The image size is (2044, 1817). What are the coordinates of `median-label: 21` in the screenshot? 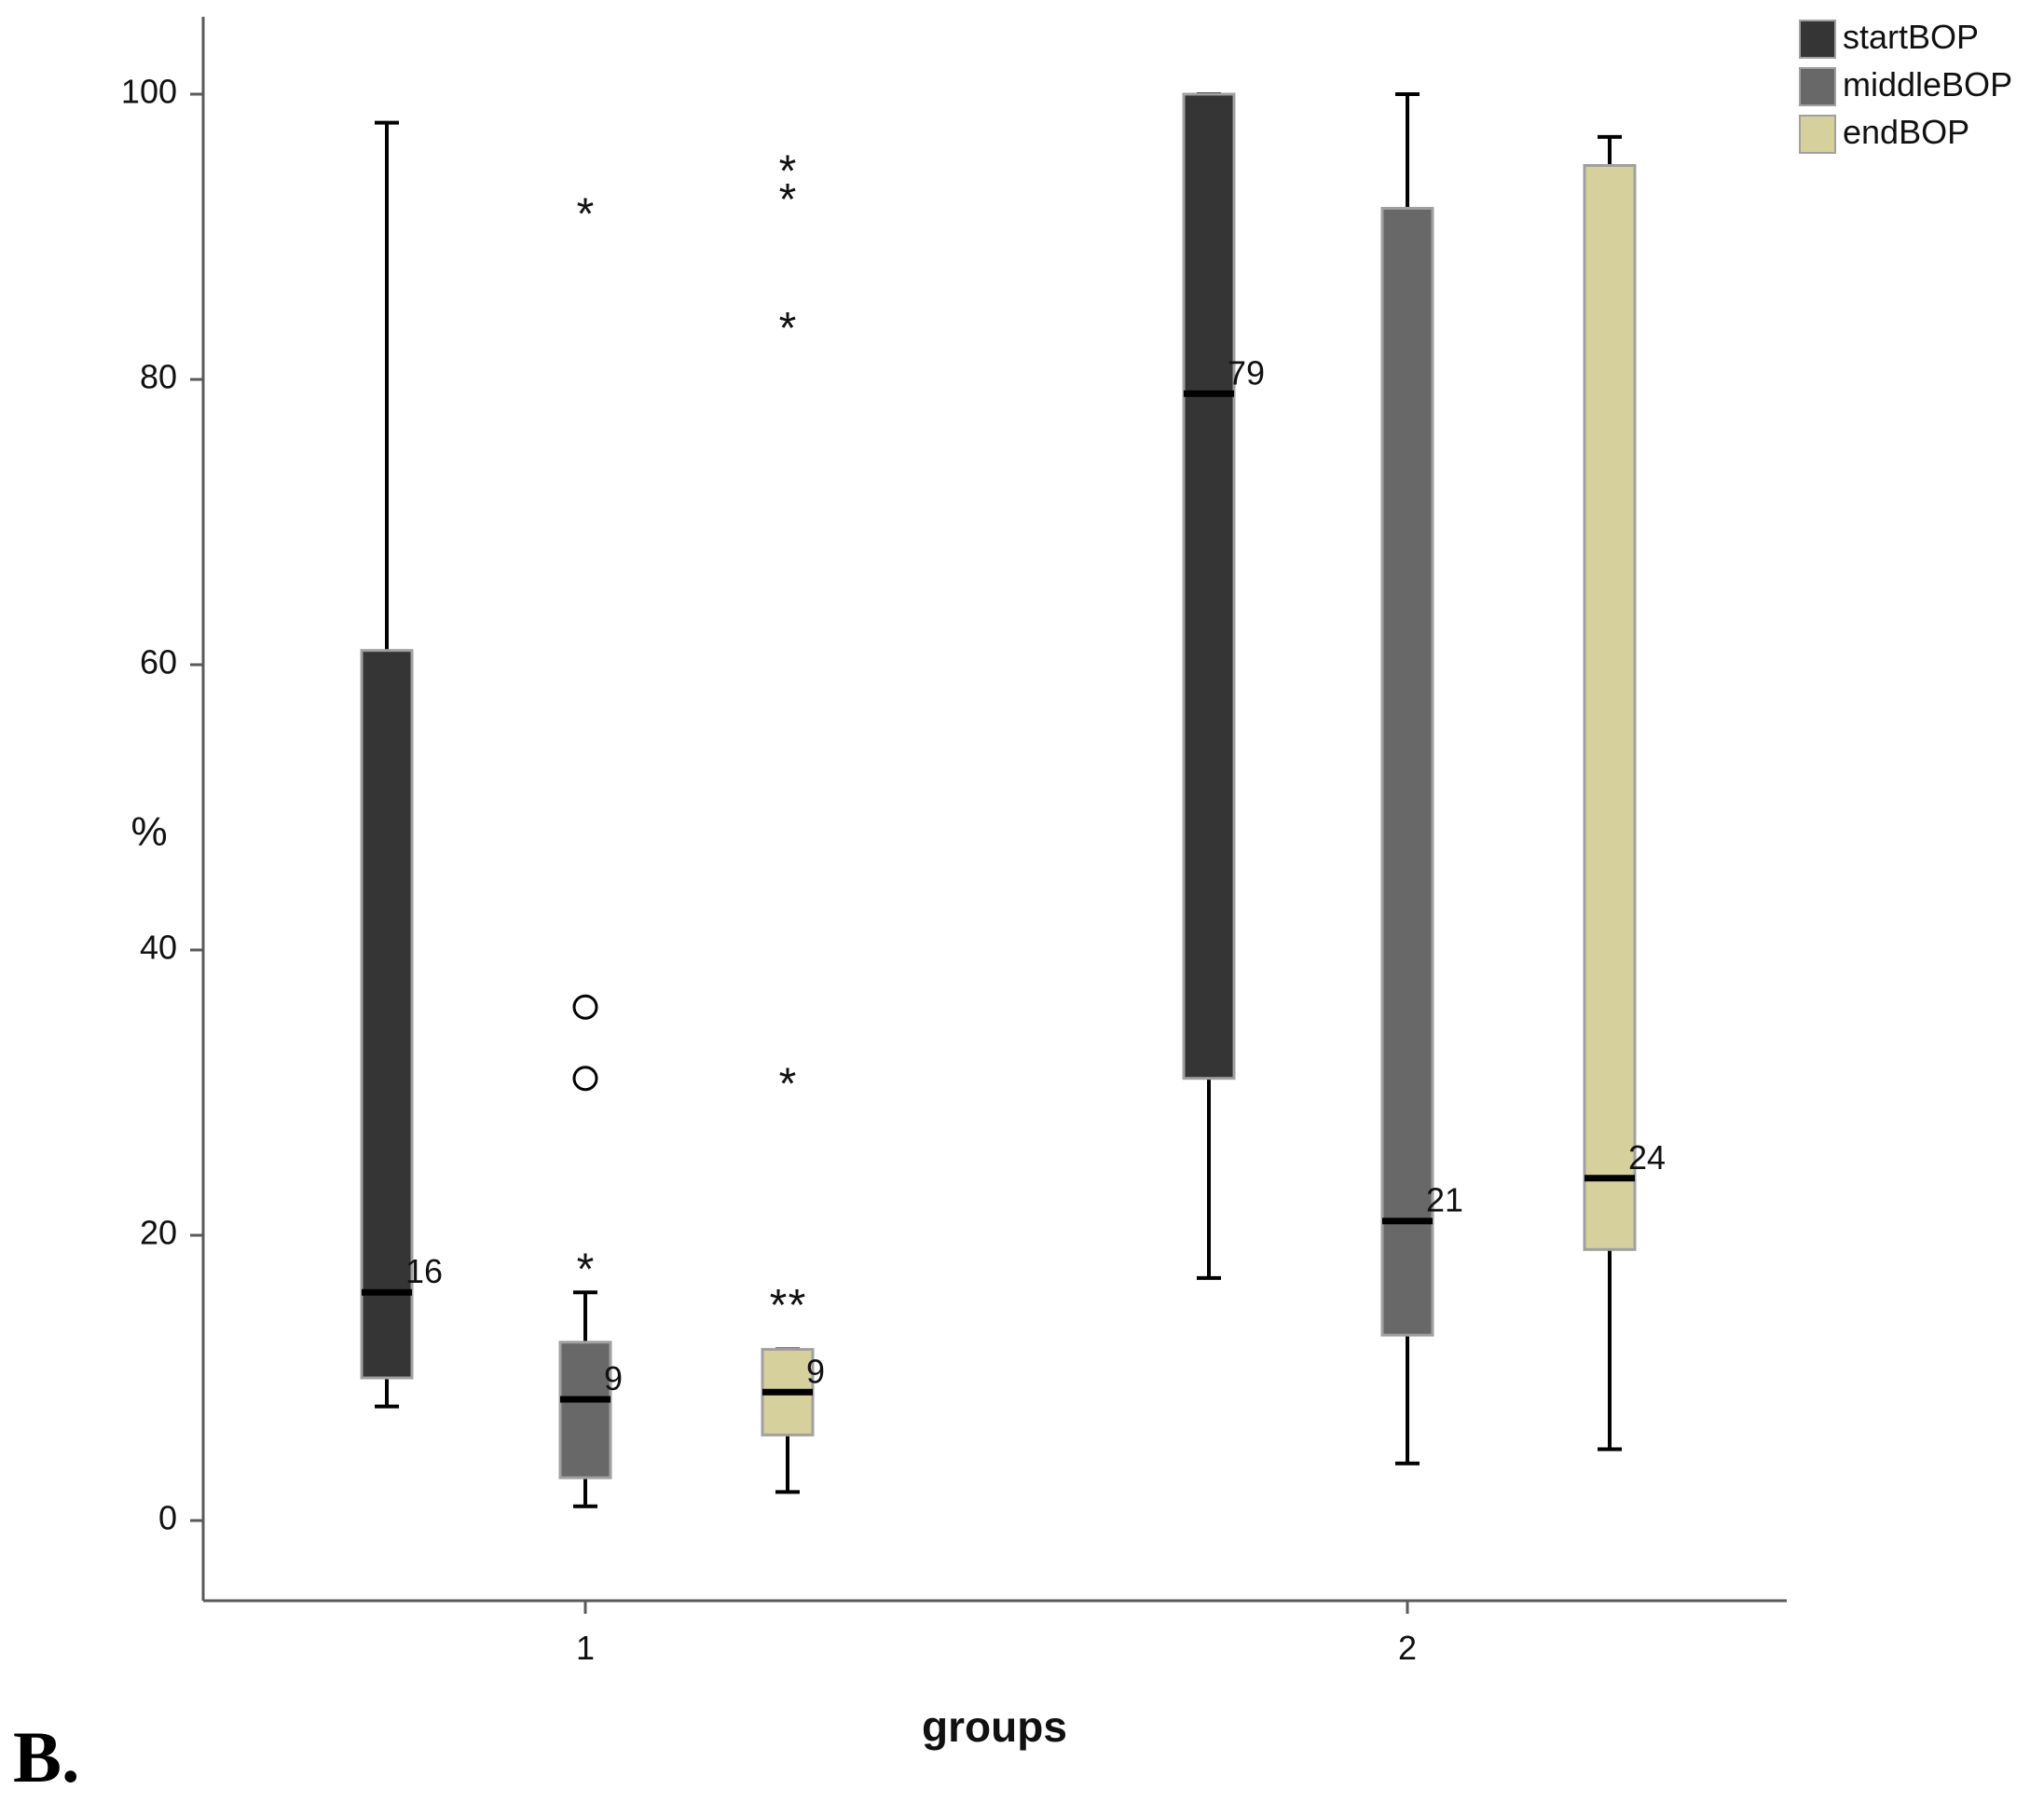 It's located at (1444, 1200).